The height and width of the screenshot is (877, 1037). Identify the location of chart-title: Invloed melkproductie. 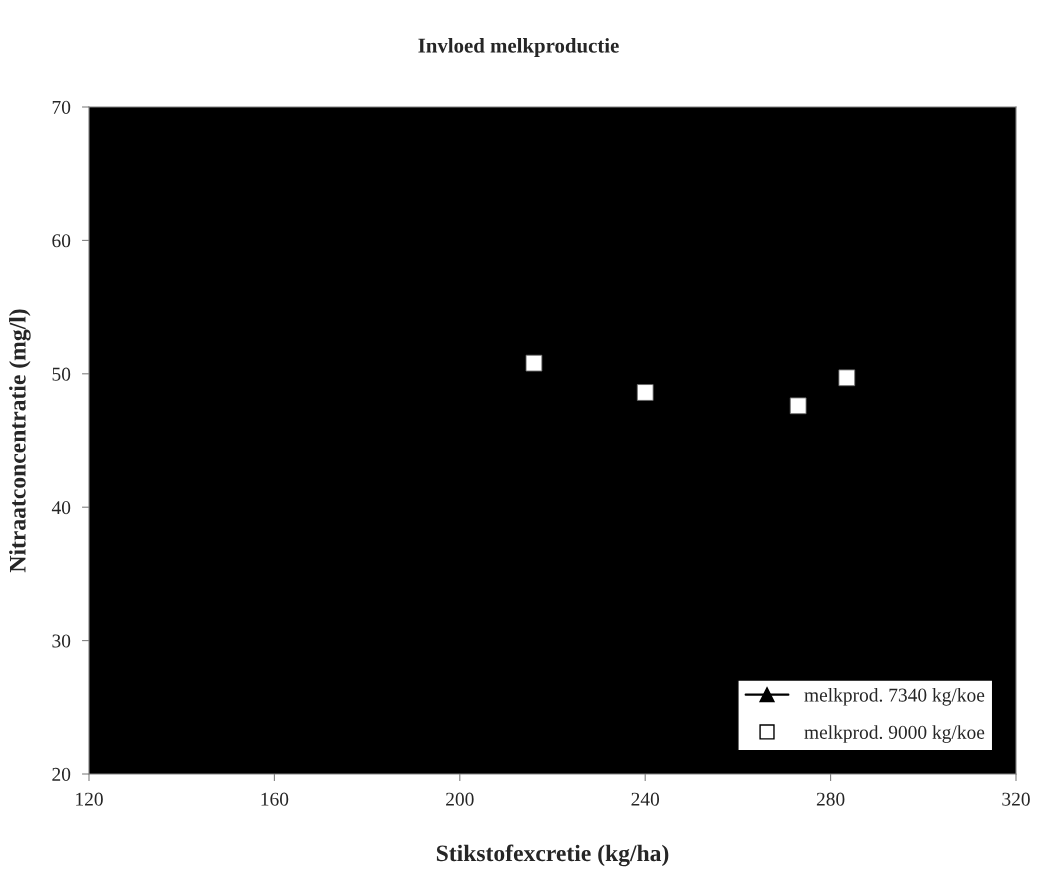
(518, 47).